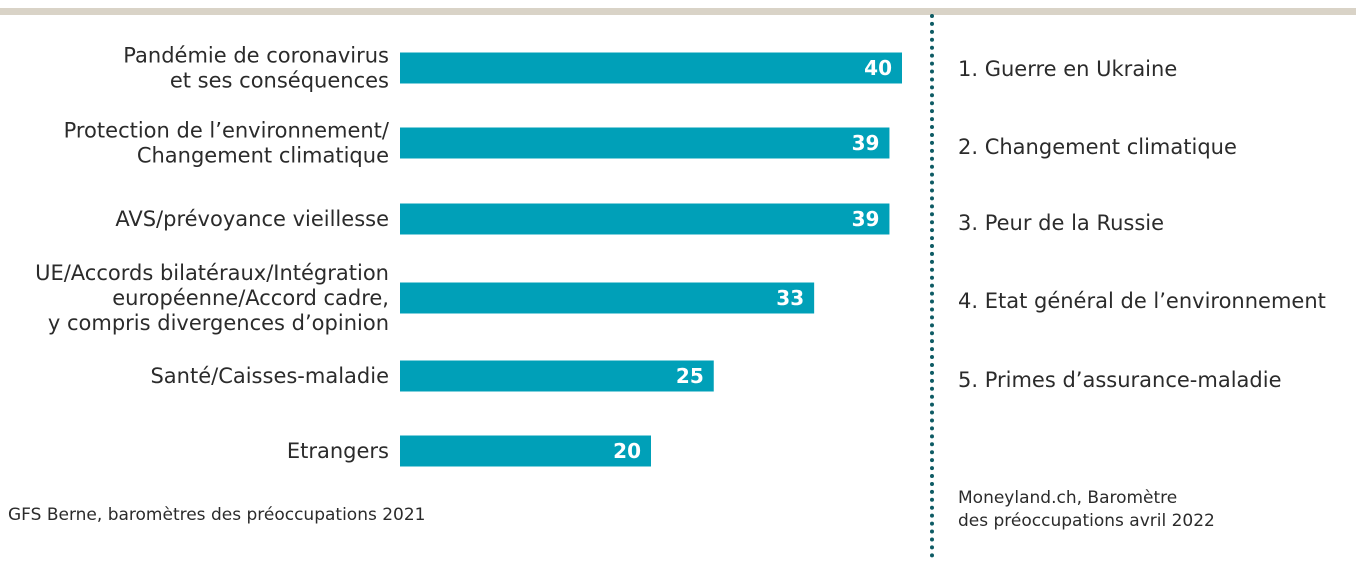 This screenshot has width=1356, height=562. I want to click on category-label: Changement climatique, so click(263, 156).